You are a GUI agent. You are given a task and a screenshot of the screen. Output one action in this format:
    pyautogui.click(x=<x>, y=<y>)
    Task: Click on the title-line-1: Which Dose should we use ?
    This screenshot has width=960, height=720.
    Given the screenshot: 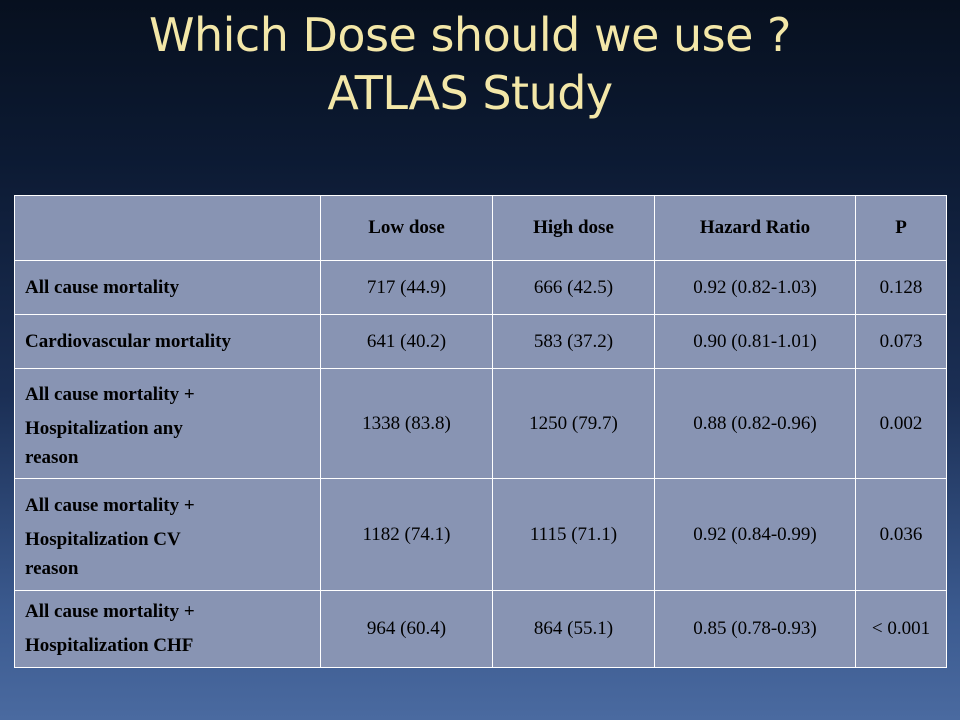 What is the action you would take?
    pyautogui.click(x=470, y=35)
    